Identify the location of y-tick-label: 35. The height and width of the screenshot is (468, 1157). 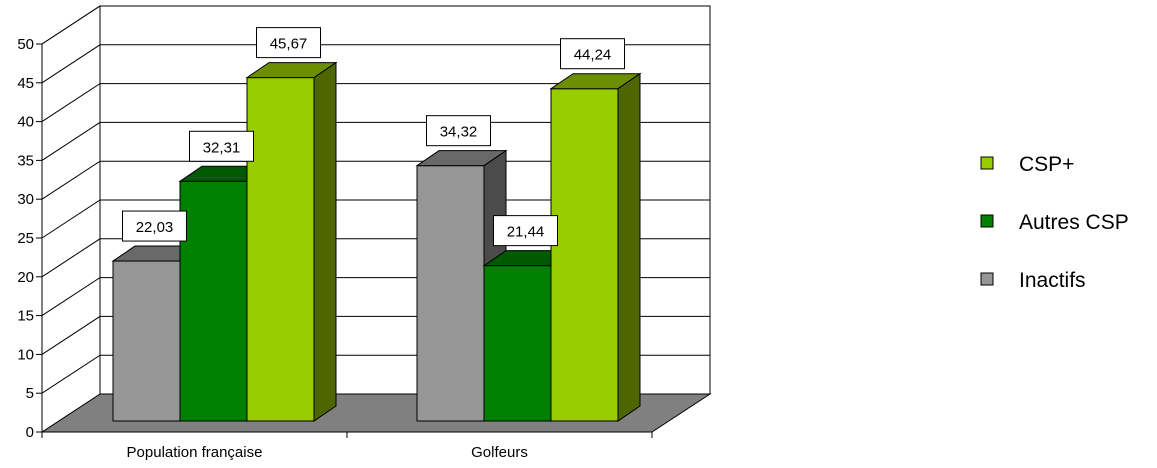
(25, 160).